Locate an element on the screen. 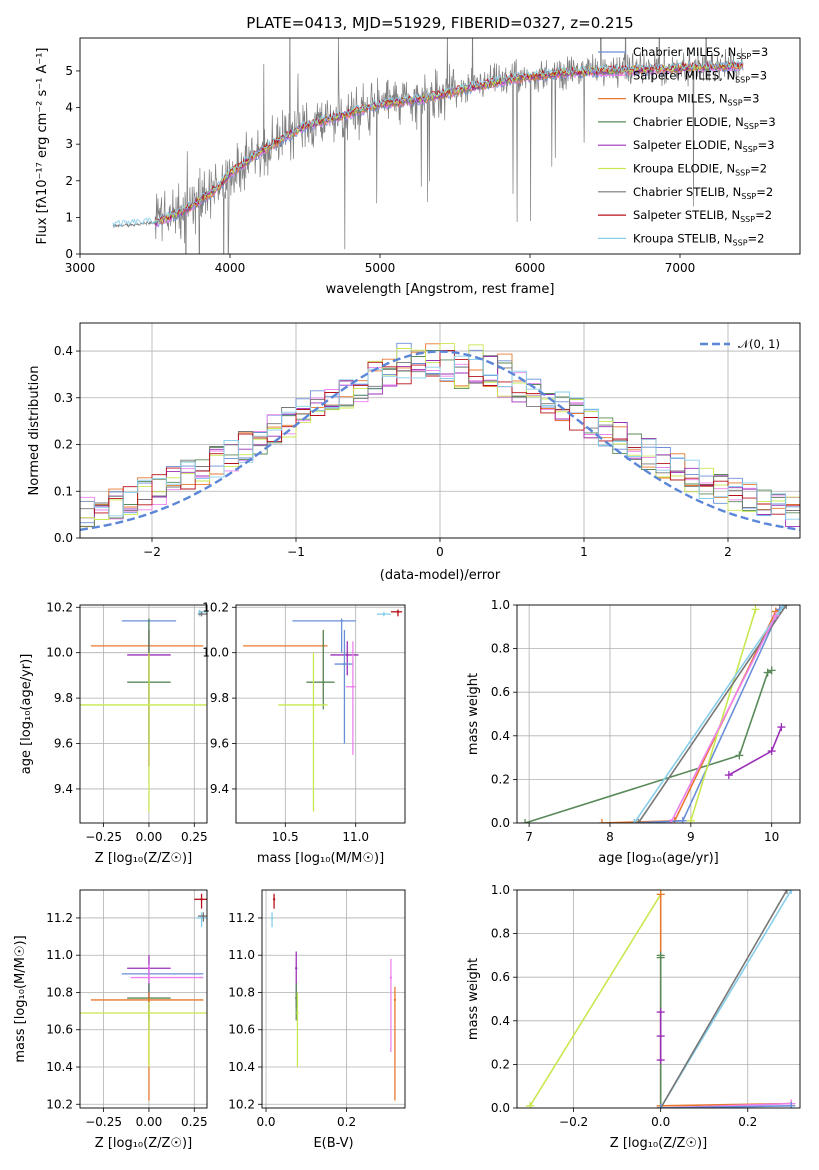 The width and height of the screenshot is (819, 1170). y-tick-label: 9.4 is located at coordinates (63, 789).